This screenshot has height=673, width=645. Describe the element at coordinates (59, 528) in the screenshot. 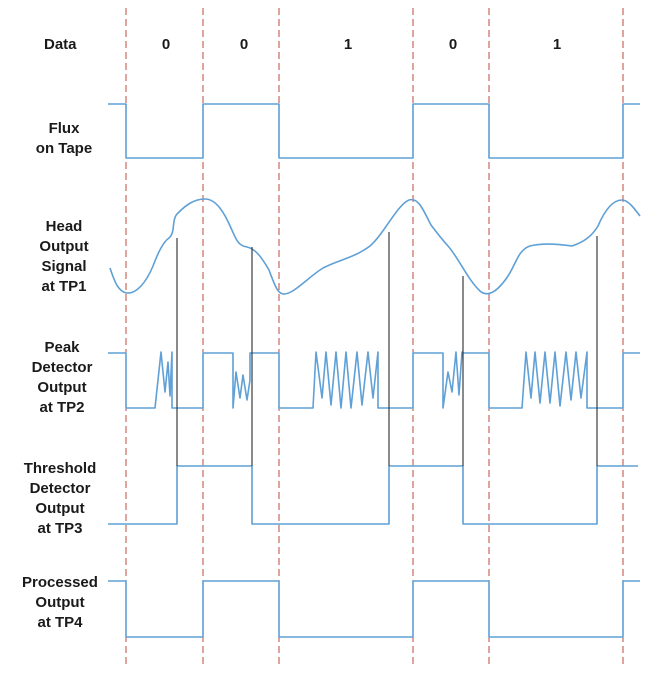

I see `label-line: at TP3` at that location.